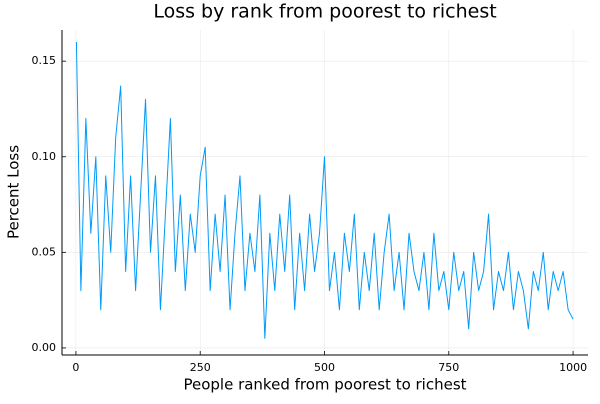  I want to click on chart-title: Loss by rank from poorest to richest, so click(324, 12).